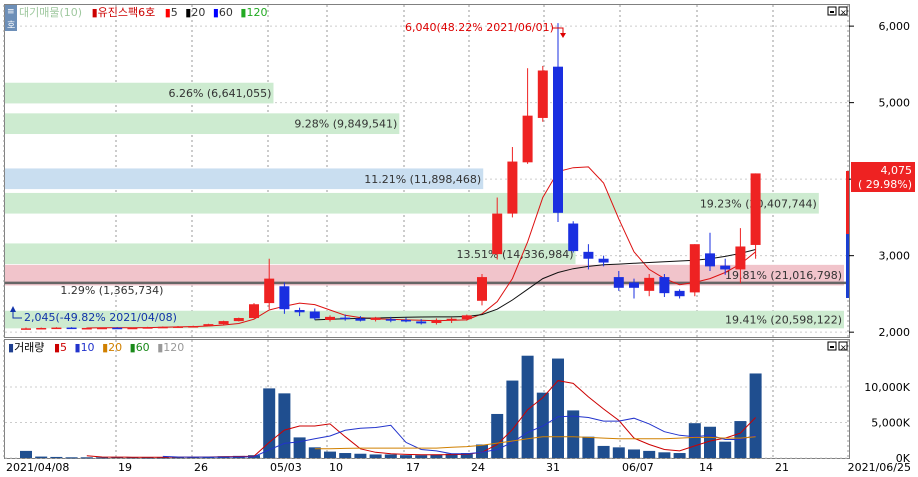 Image resolution: width=918 pixels, height=477 pixels. Describe the element at coordinates (11, 25) in the screenshot. I see `chart-type-icon: 호` at that location.